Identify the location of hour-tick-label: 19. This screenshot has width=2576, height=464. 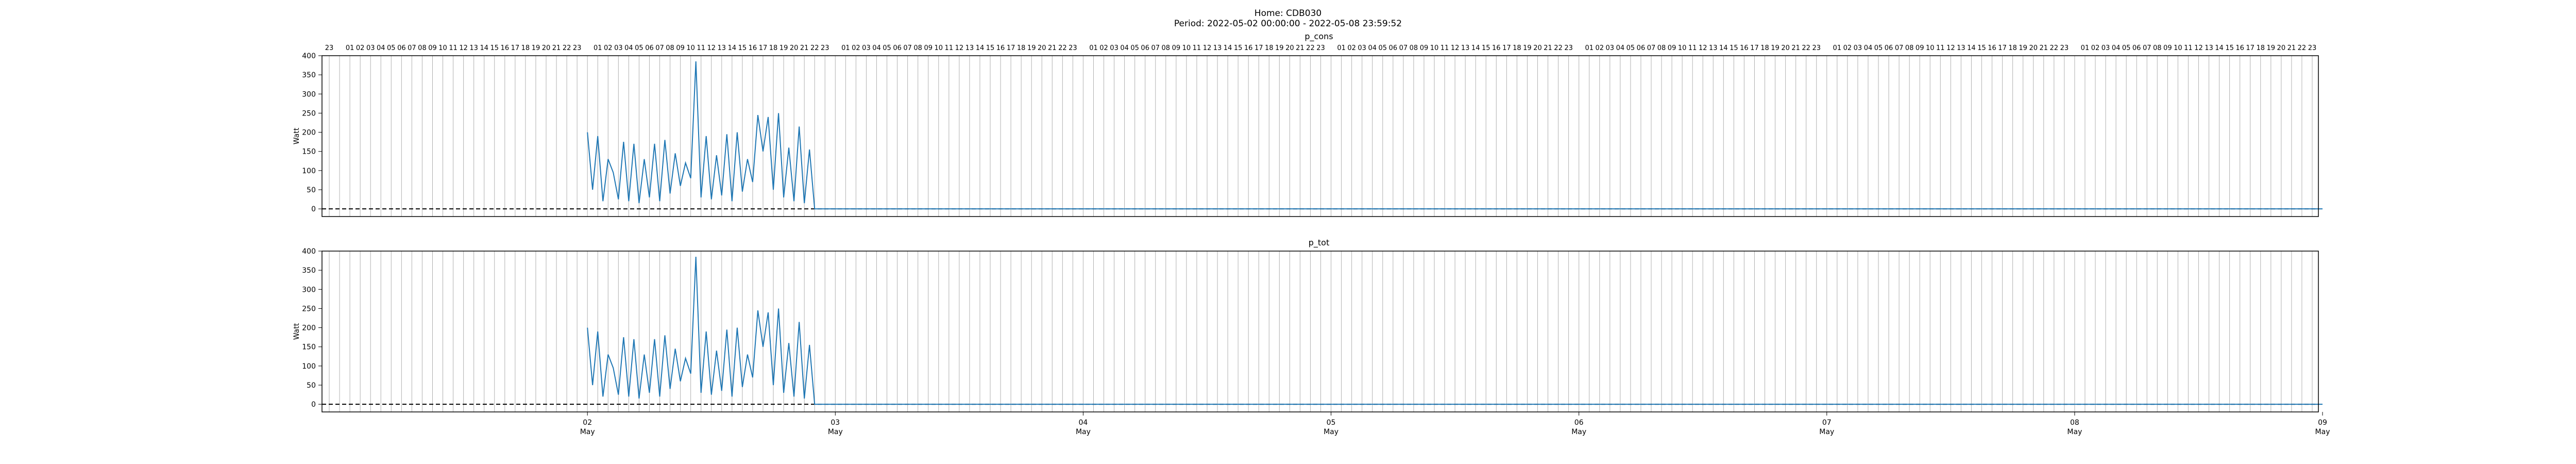
(2271, 48).